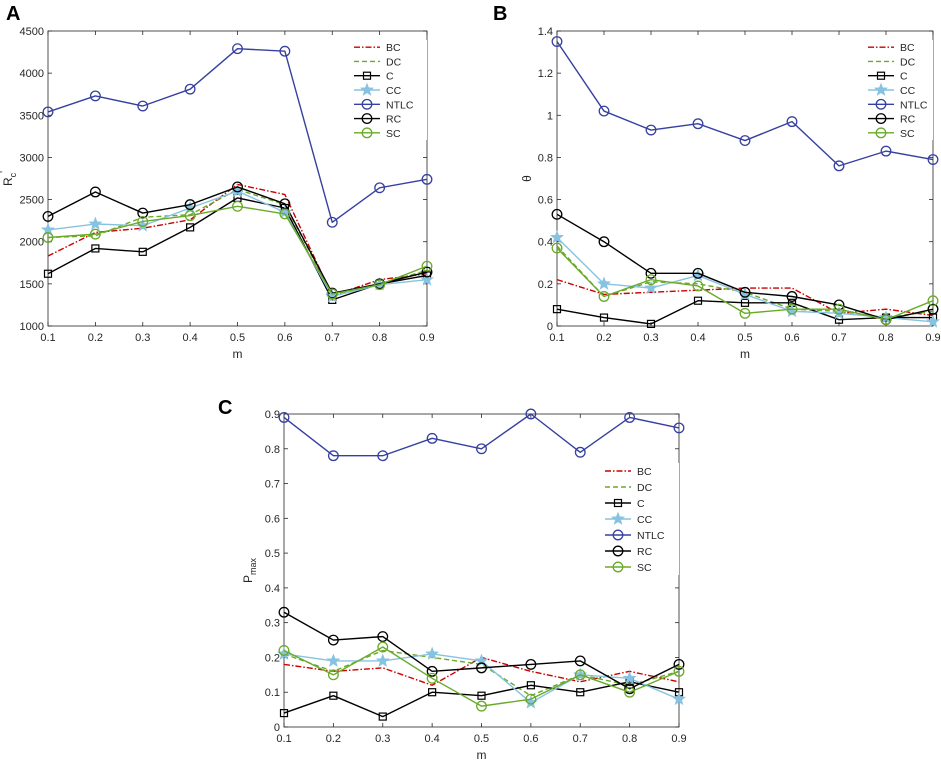  I want to click on panel-a-legend-marker-ntlc, so click(367, 104).